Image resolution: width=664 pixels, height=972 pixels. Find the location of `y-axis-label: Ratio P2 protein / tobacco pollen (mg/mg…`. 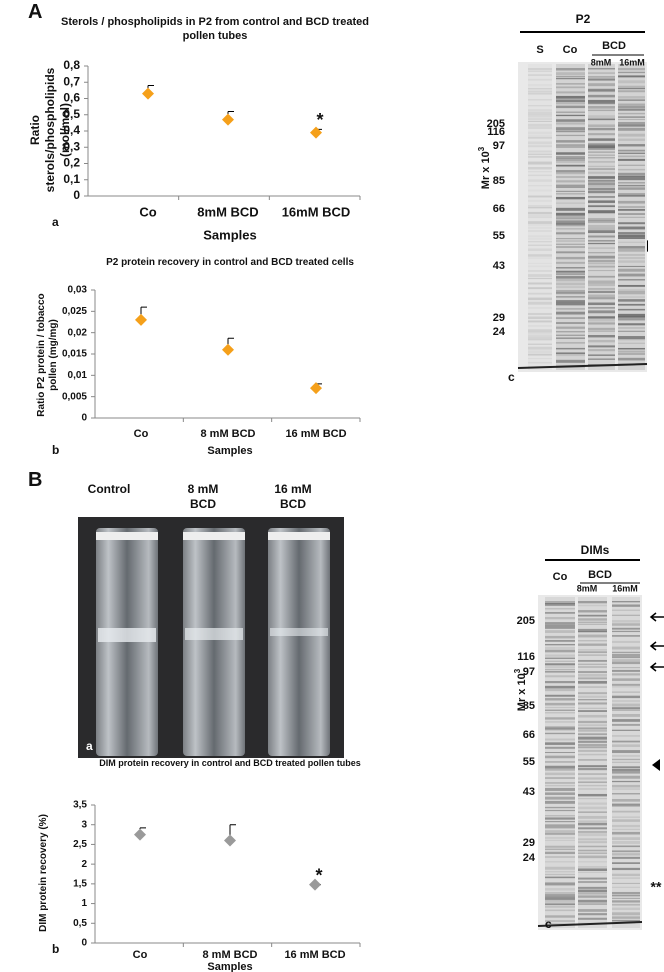

y-axis-label: Ratio P2 protein / tobacco pollen (mg/mg… is located at coordinates (47, 355).